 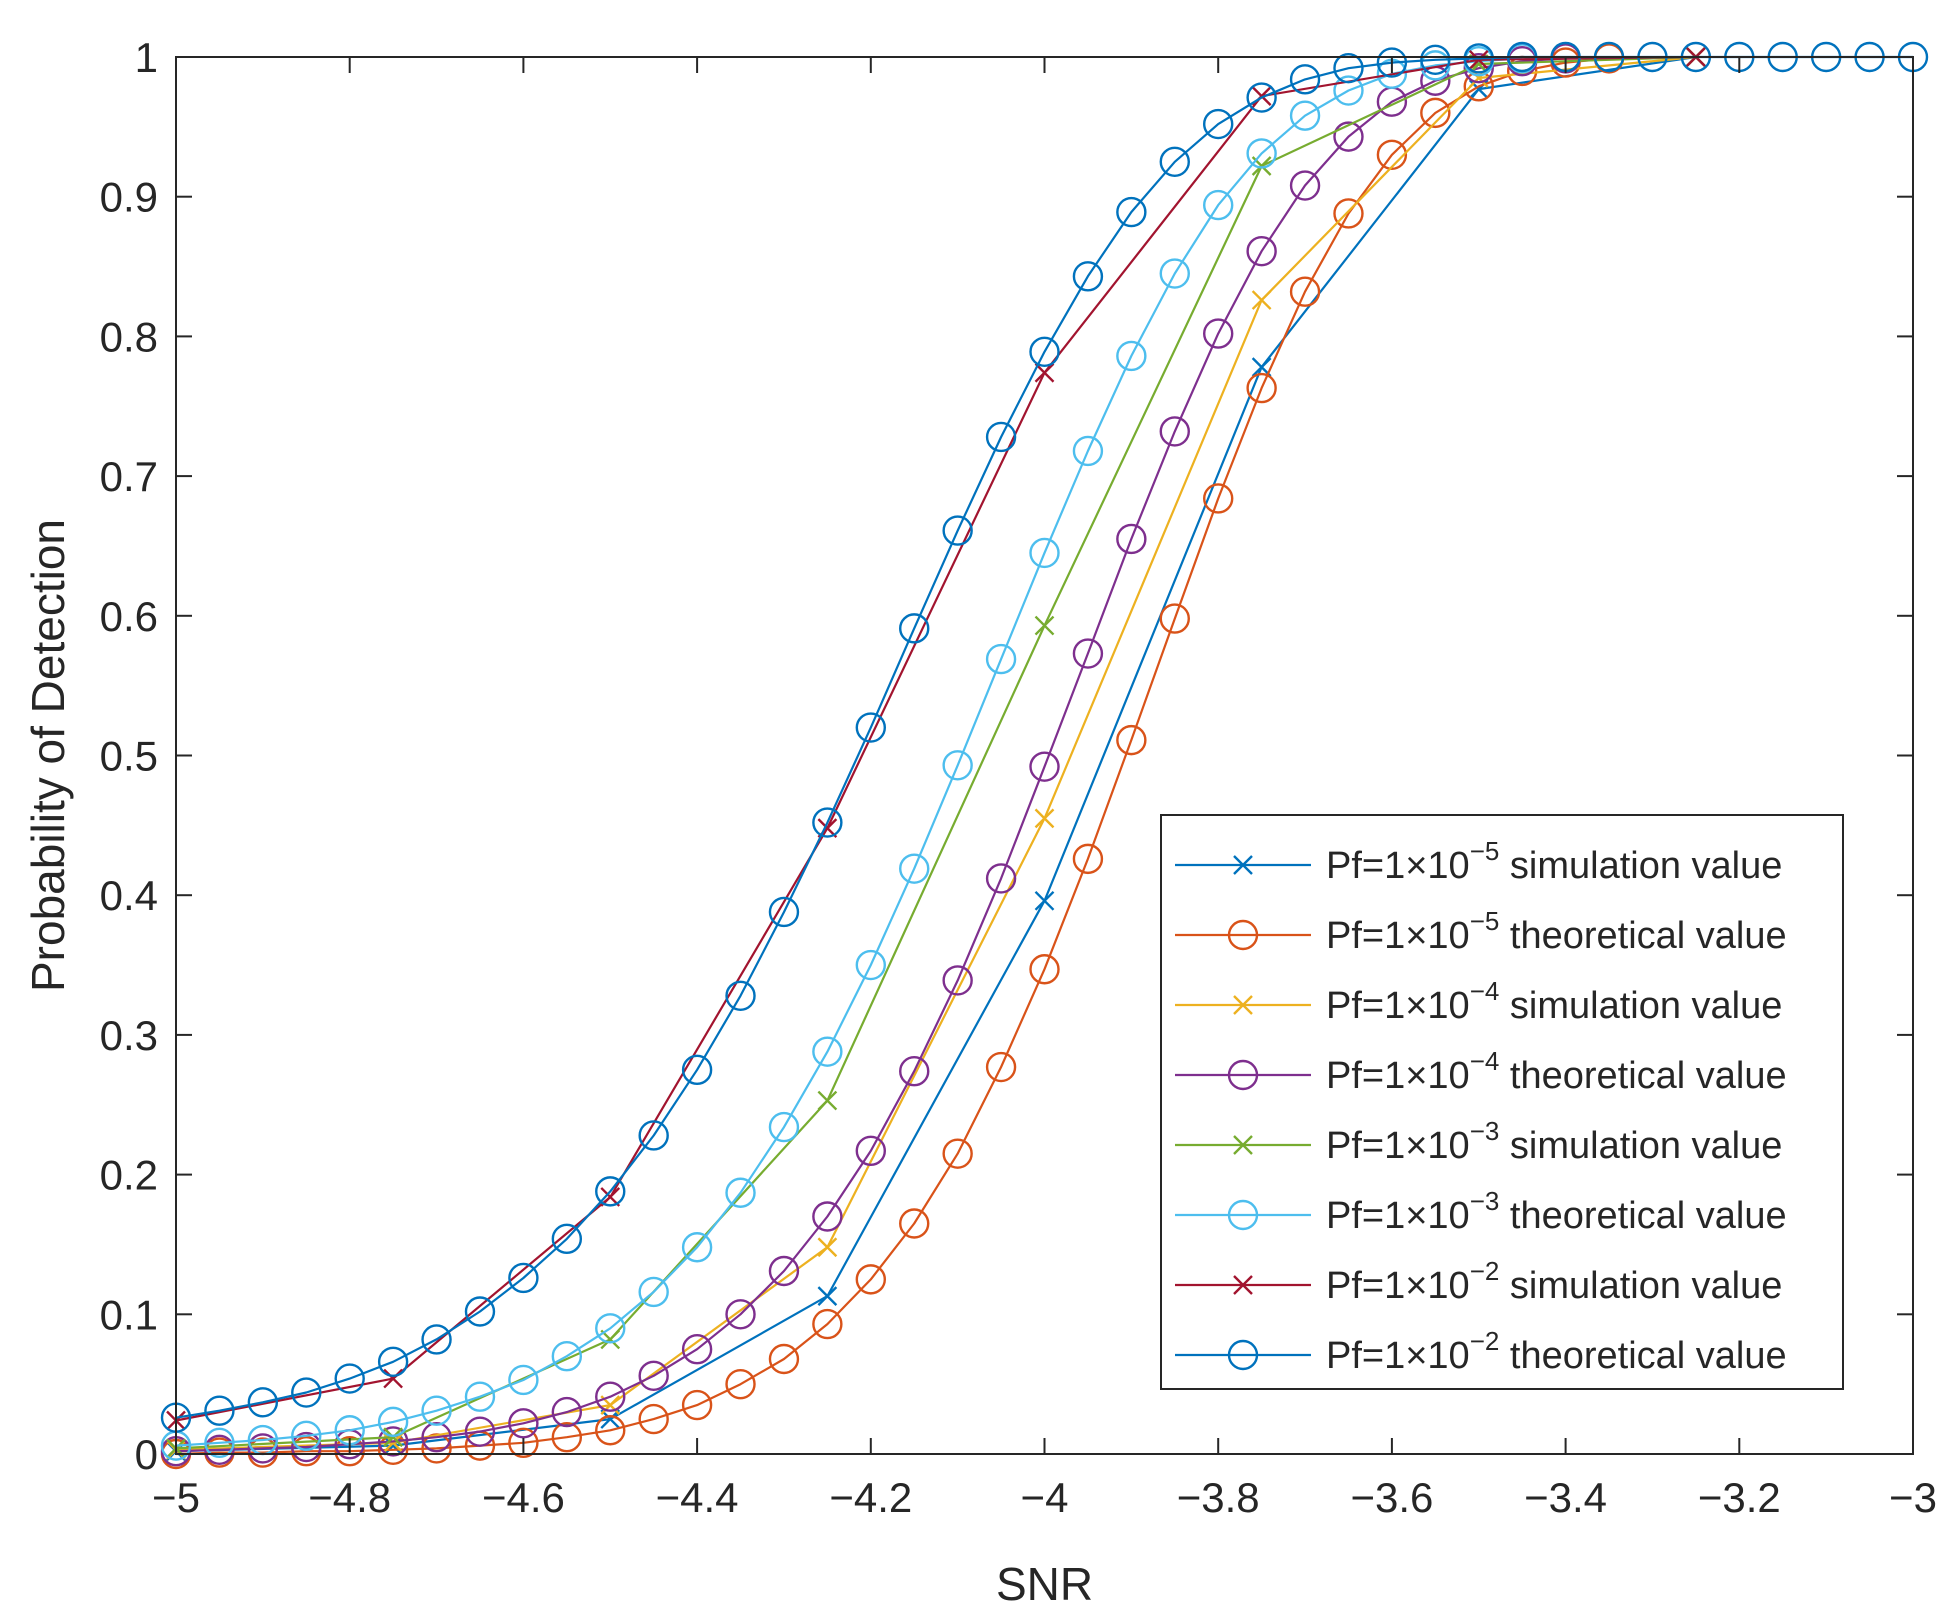 I want to click on y-tick-label: 1, so click(x=146, y=57).